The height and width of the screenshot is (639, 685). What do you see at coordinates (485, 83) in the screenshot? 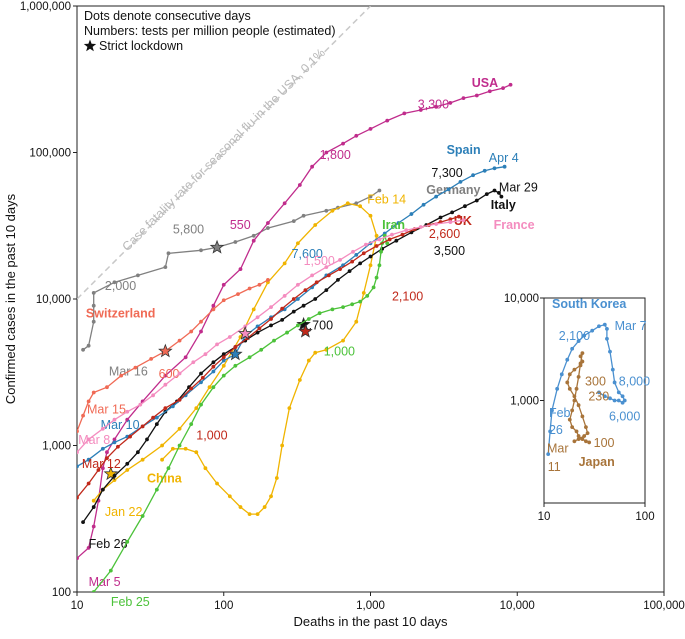
I see `country-label-usa: USA` at bounding box center [485, 83].